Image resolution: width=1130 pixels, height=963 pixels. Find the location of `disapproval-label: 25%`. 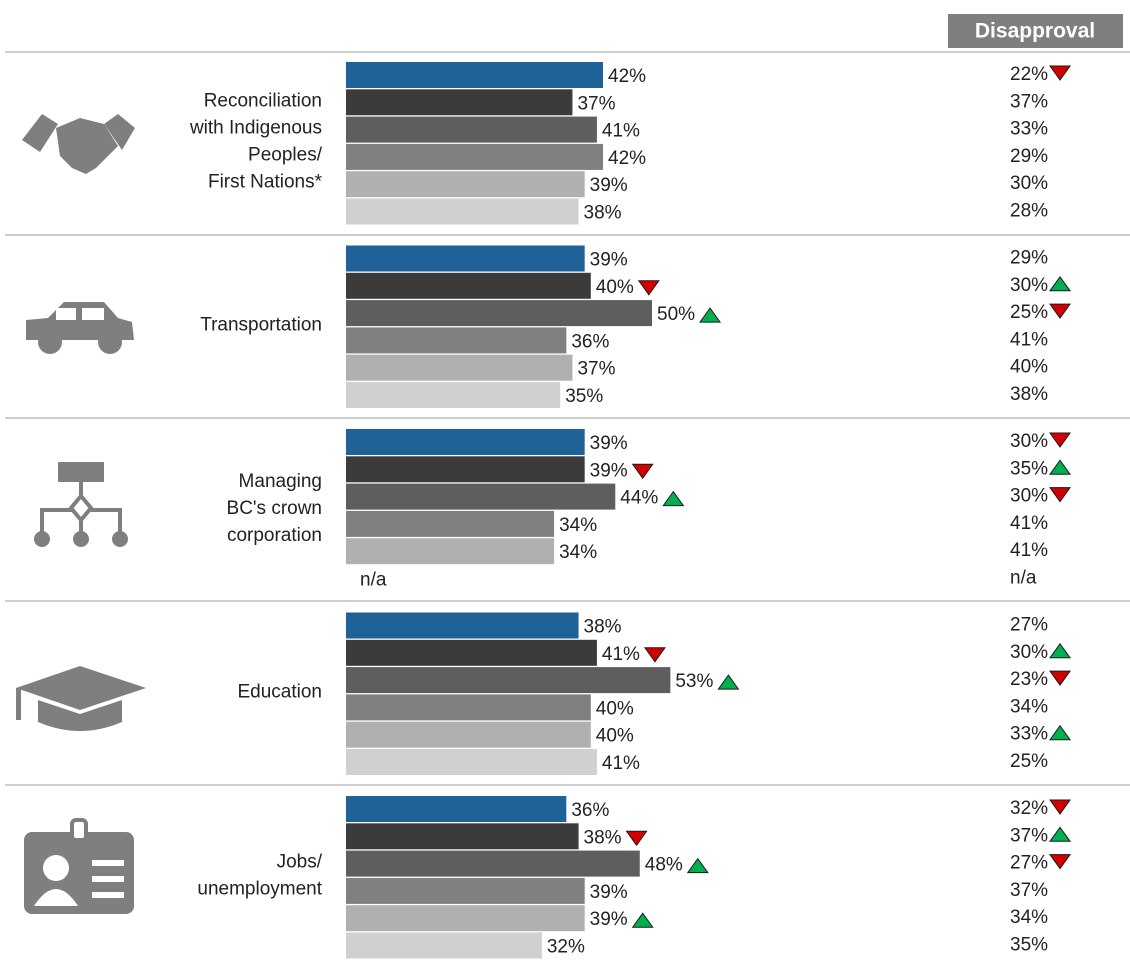

disapproval-label: 25% is located at coordinates (1029, 761).